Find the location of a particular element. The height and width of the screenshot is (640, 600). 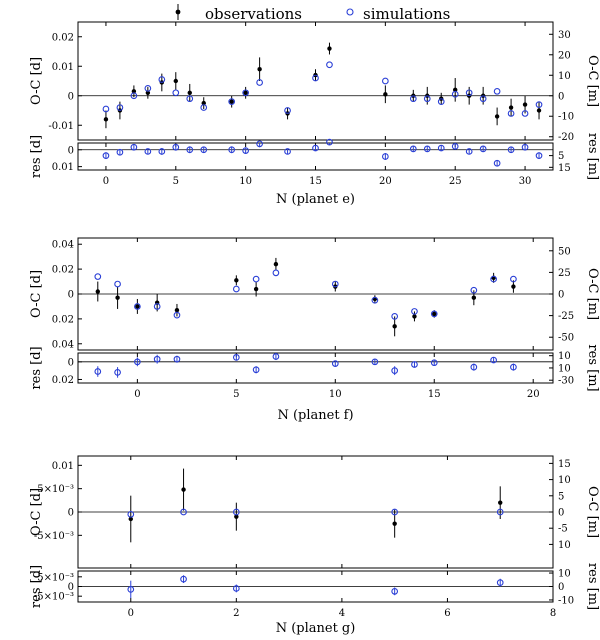

x-tick-label: 0 is located at coordinates (137, 394).